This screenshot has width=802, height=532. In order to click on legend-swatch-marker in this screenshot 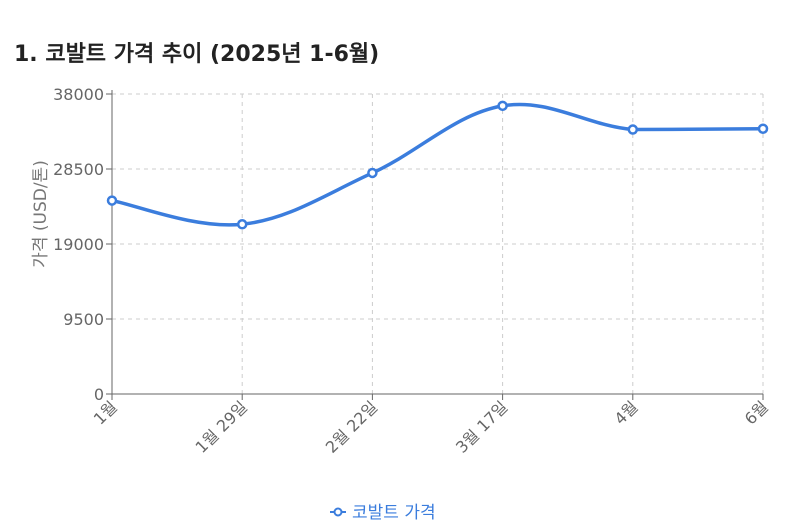, I will do `click(338, 512)`.